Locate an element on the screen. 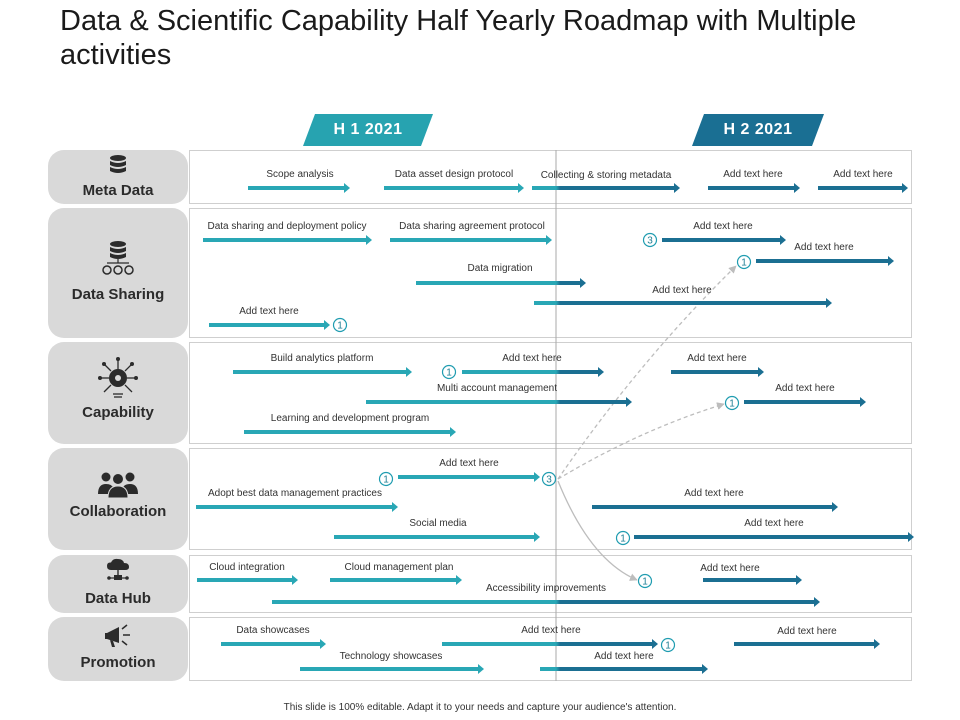  milestone-badge-3: 1 is located at coordinates (449, 372).